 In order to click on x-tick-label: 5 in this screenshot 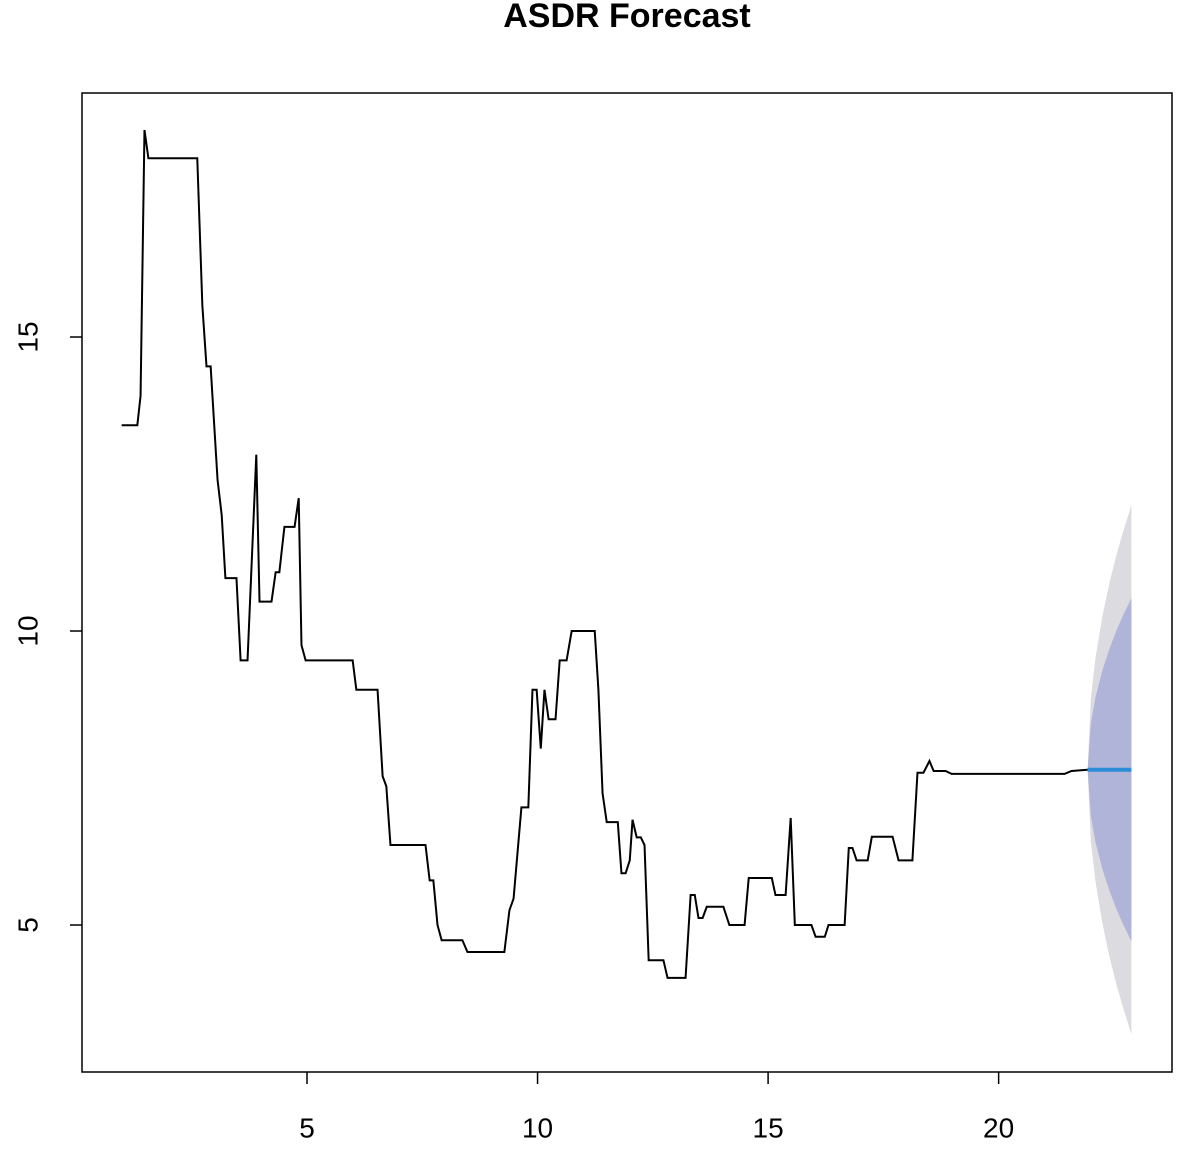, I will do `click(307, 1127)`.